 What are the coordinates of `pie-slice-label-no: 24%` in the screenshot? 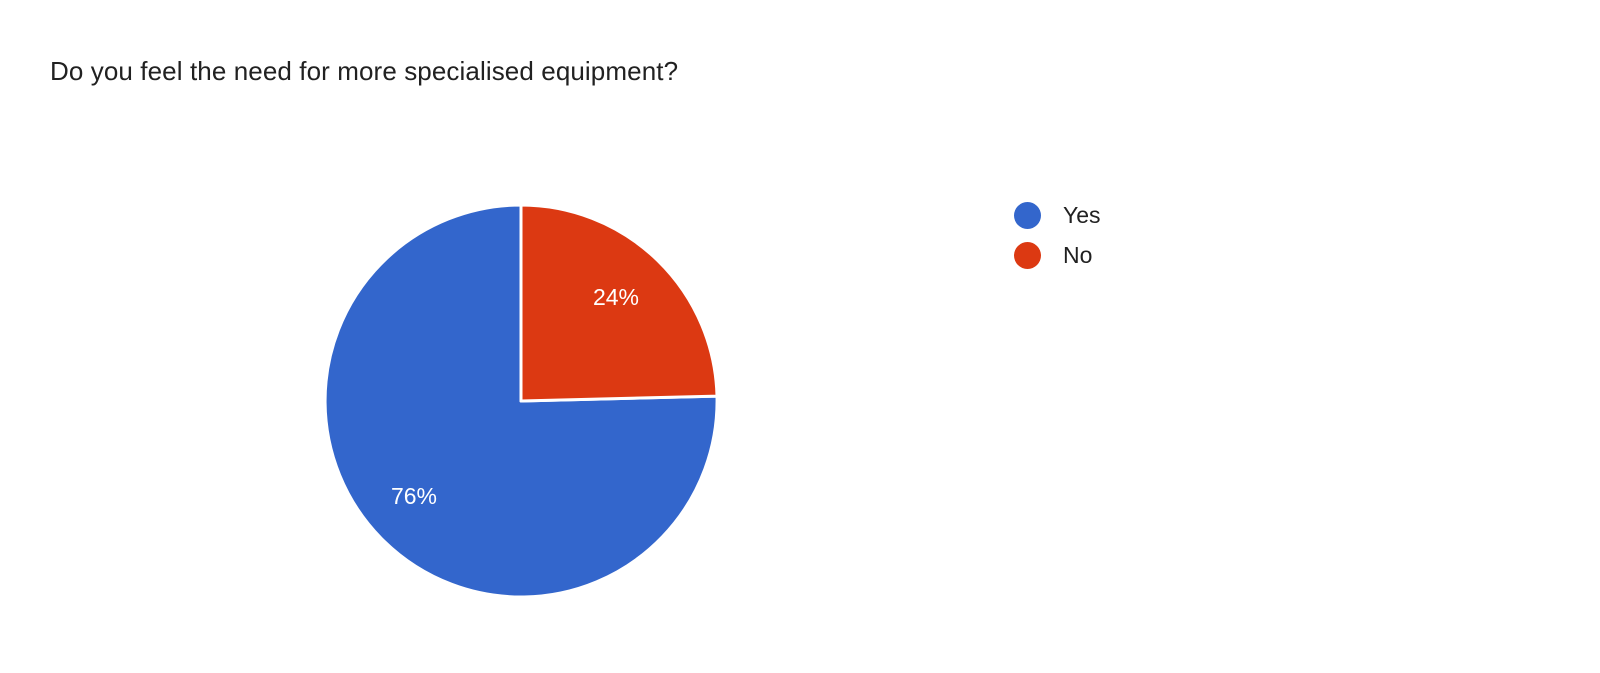 It's located at (616, 297).